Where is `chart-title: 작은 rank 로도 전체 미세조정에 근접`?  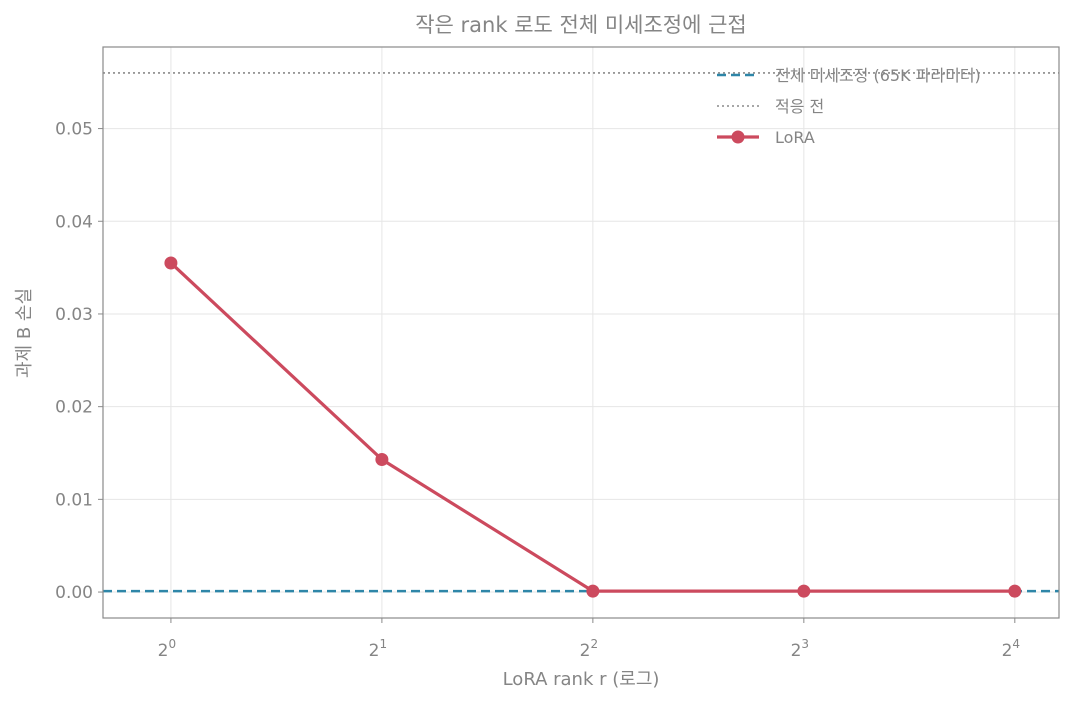
chart-title: 작은 rank 로도 전체 미세조정에 근접 is located at coordinates (581, 25).